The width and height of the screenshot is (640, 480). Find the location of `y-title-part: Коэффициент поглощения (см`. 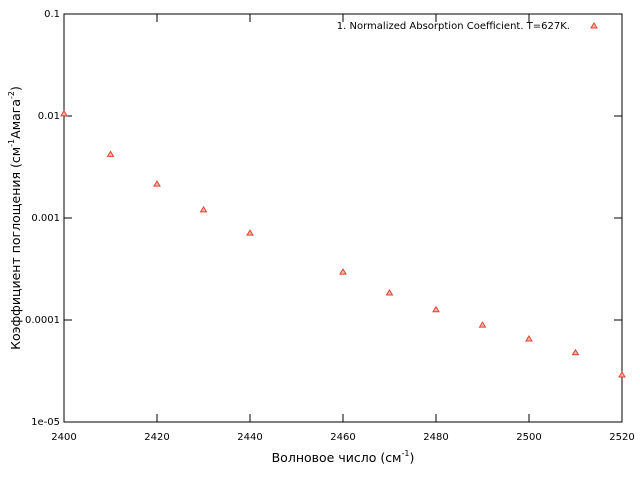

y-title-part: Коэффициент поглощения (см is located at coordinates (15, 248).